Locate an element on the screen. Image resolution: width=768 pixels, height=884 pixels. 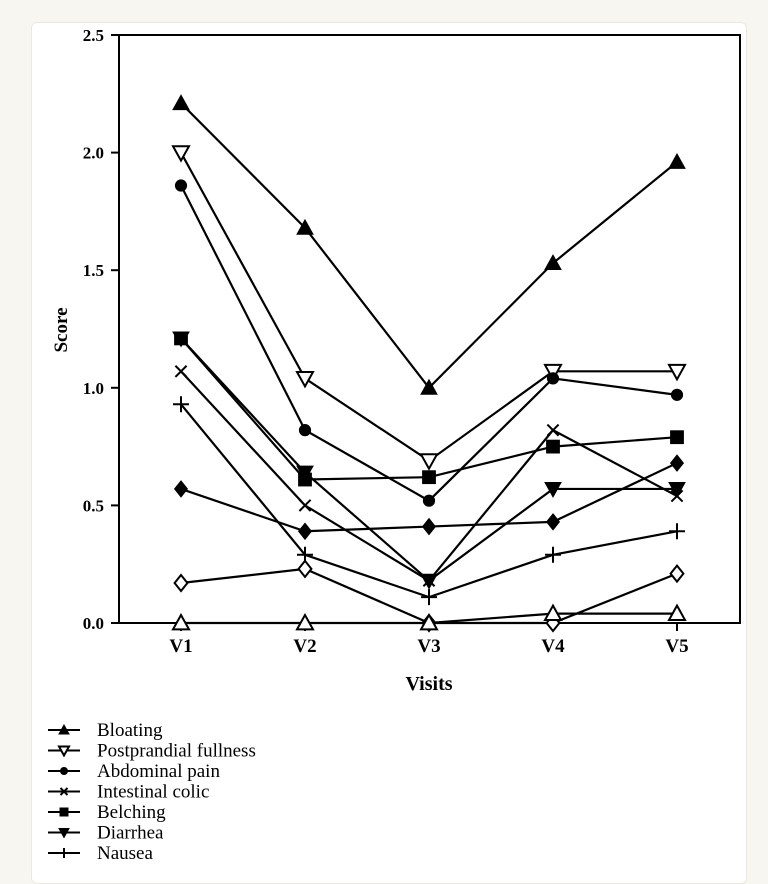
y-tick-label: 1.5 is located at coordinates (93, 270).